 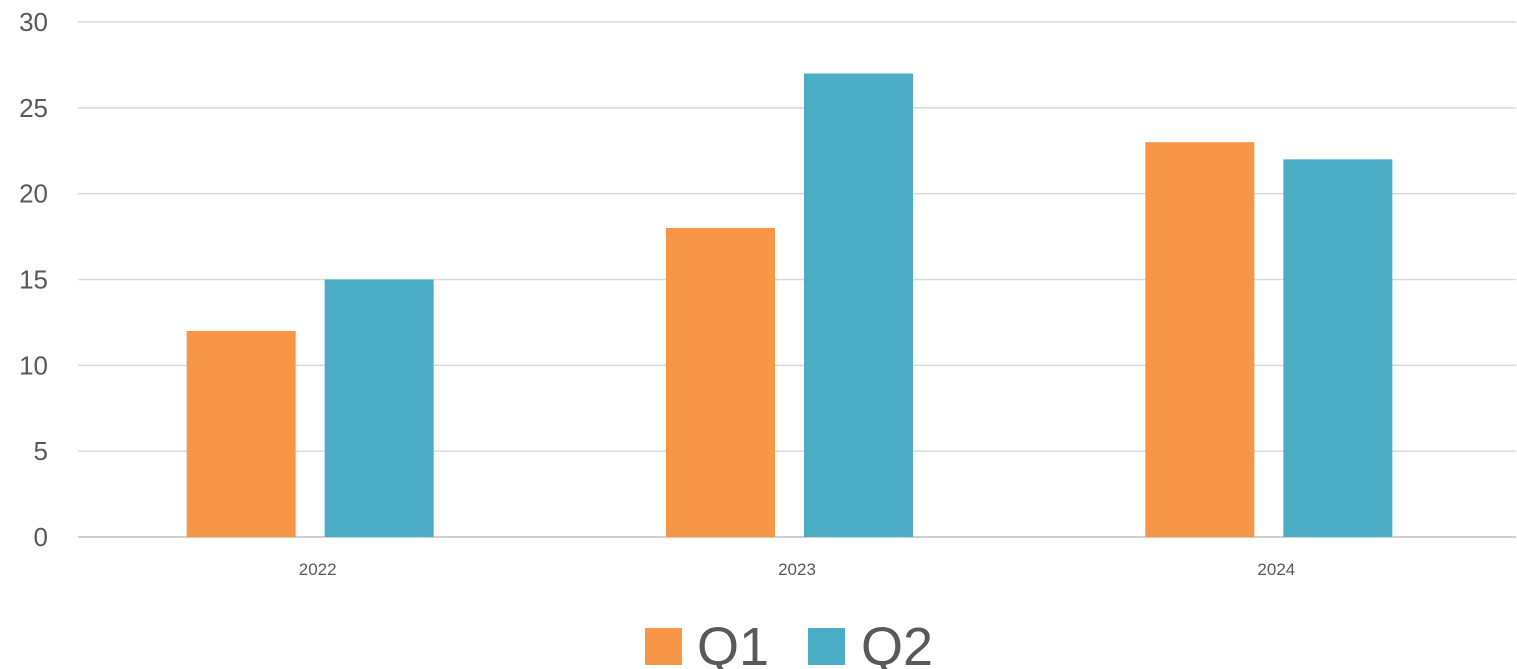 I want to click on bar-q1-2023, so click(x=720, y=382).